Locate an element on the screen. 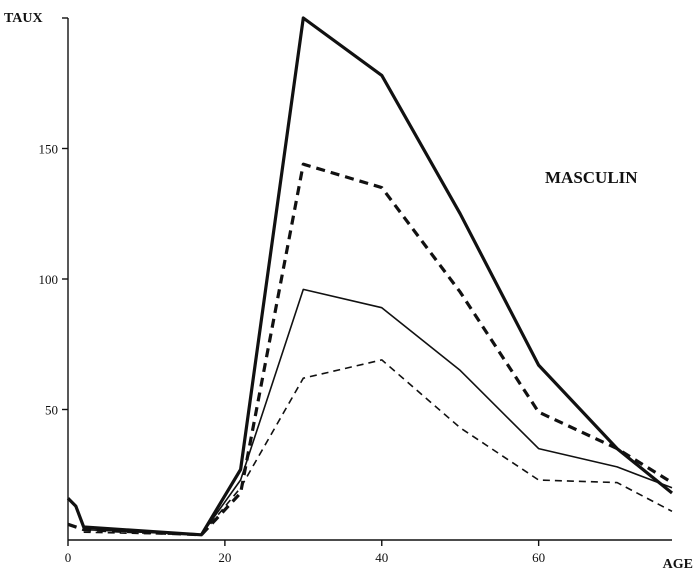  chart-title: MASCULIN is located at coordinates (591, 177).